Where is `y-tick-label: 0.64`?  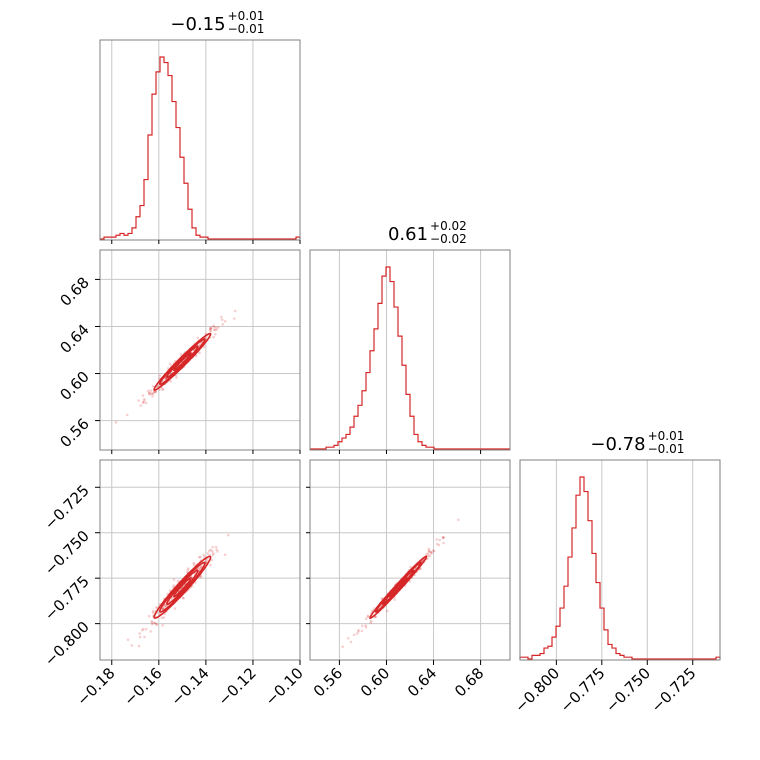 y-tick-label: 0.64 is located at coordinates (74, 339).